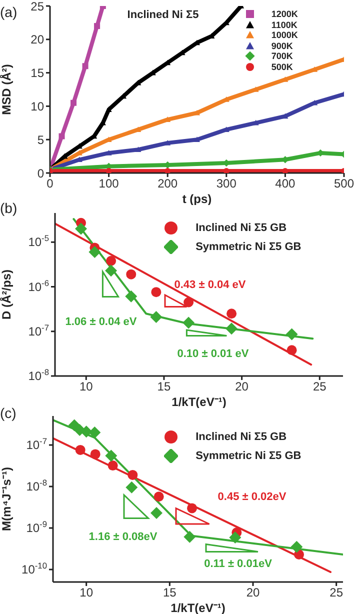  I want to click on legend-label: 900K, so click(282, 45).